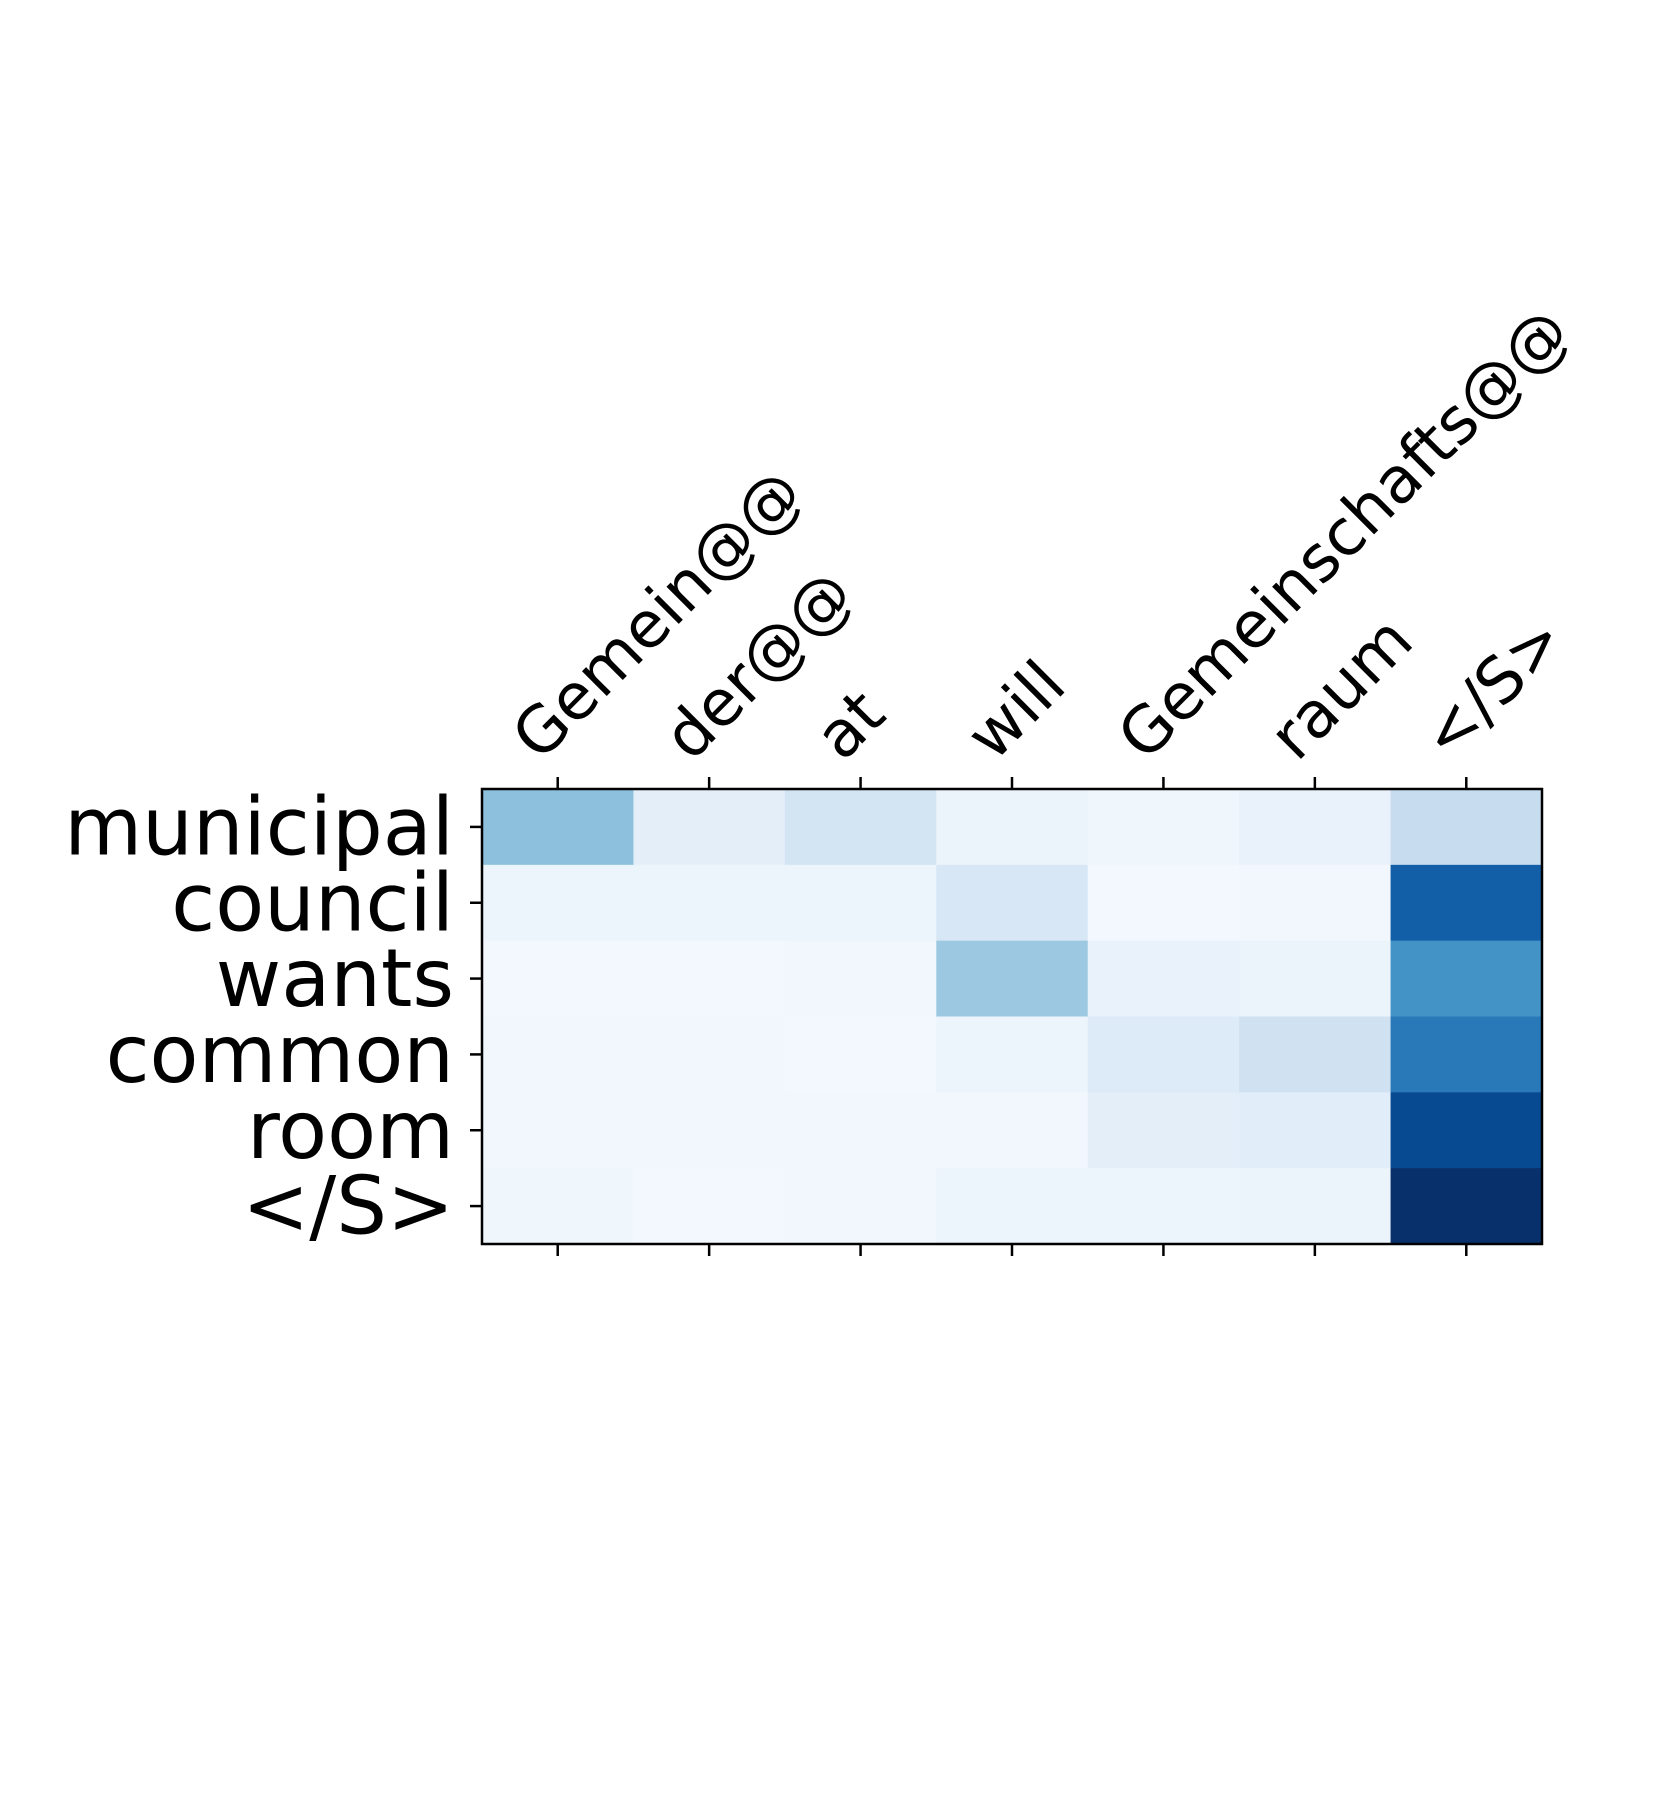 This screenshot has width=1680, height=1800. What do you see at coordinates (1163, 1054) in the screenshot?
I see `heatmap-cell-r3-c4` at bounding box center [1163, 1054].